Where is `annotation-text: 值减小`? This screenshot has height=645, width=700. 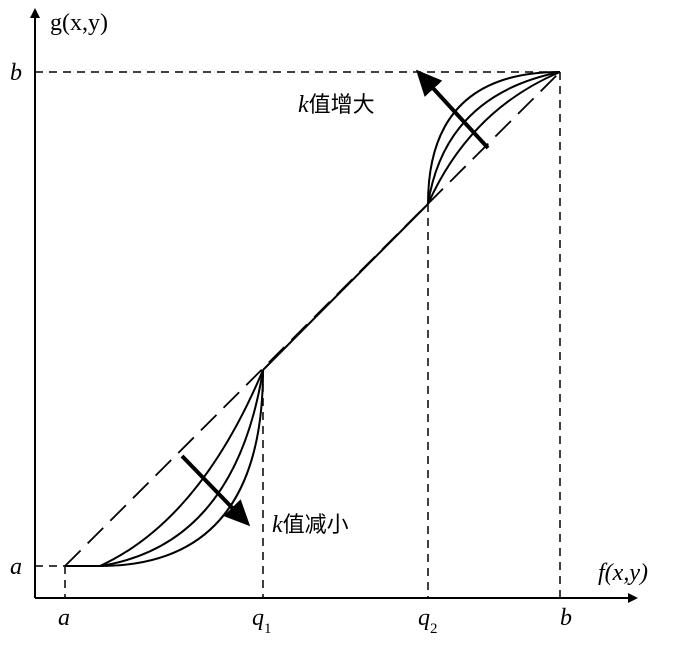 annotation-text: 值减小 is located at coordinates (316, 525).